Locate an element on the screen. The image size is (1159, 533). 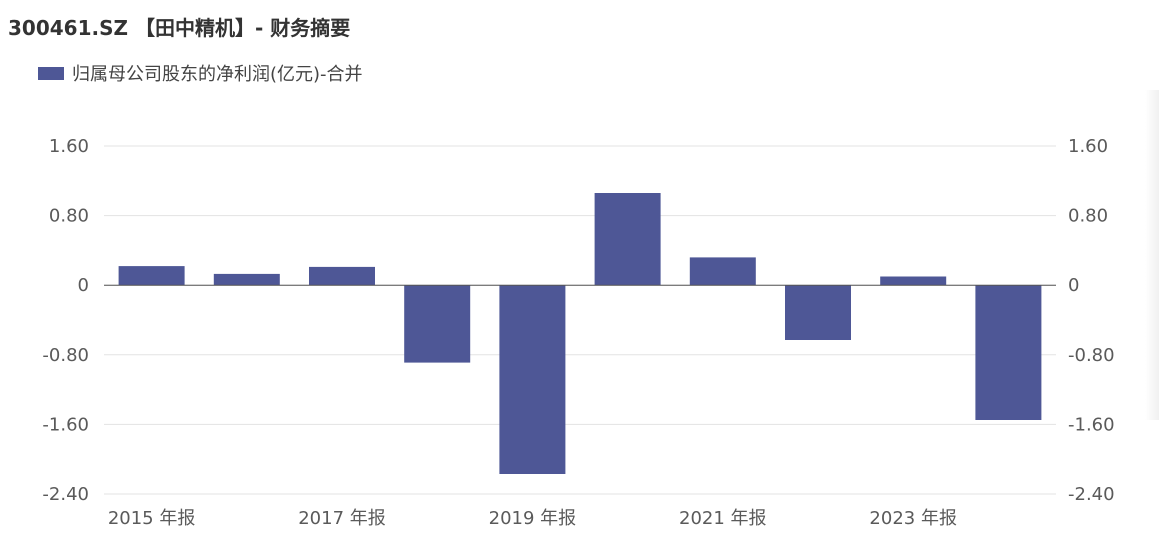
x-axis: 2015 年报 2017 年报 2019 年报 2021 年报 2023 年报 is located at coordinates (532, 518).